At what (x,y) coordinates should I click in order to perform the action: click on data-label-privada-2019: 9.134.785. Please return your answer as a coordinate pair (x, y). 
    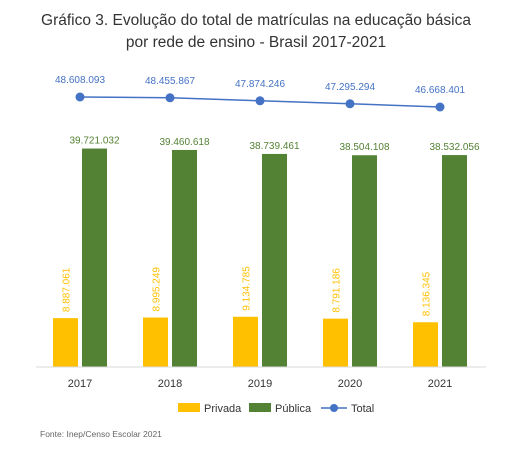
    Looking at the image, I should click on (247, 288).